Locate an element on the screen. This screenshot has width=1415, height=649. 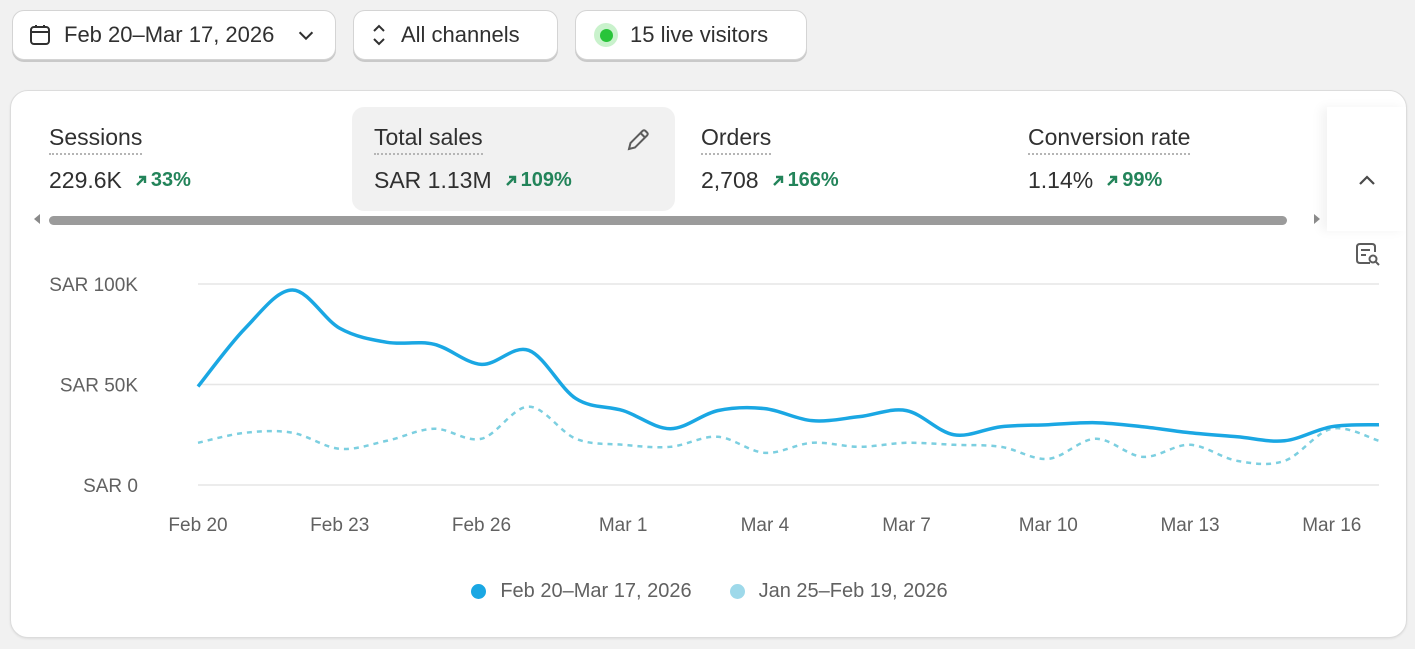
legend-item-current: Feb 20–Mar 17, 2026 is located at coordinates (581, 591).